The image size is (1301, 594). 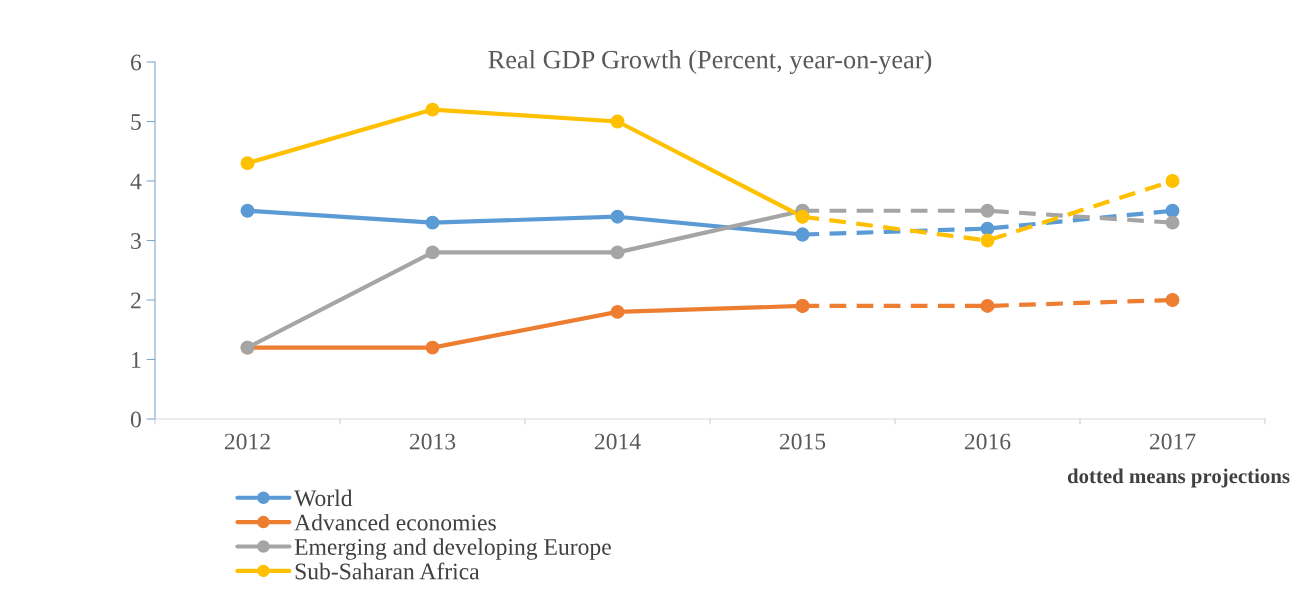 What do you see at coordinates (987, 441) in the screenshot?
I see `x-tick-label: 2016` at bounding box center [987, 441].